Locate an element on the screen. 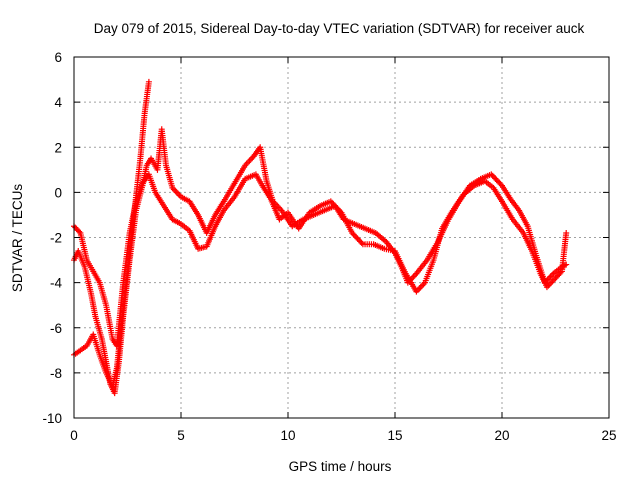 The image size is (640, 480). y-tick-label: 2 is located at coordinates (58, 147).